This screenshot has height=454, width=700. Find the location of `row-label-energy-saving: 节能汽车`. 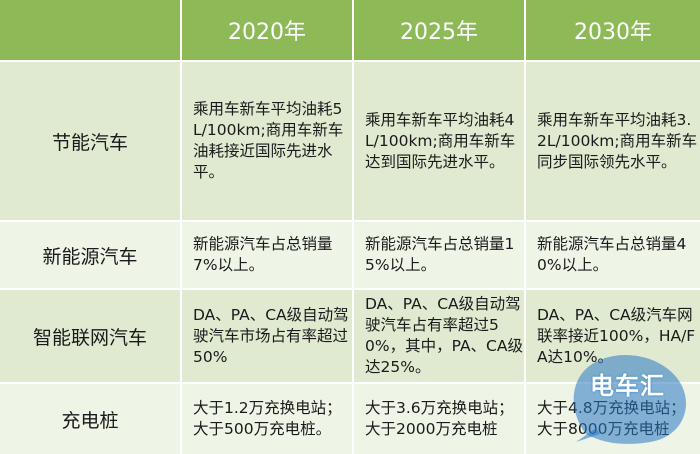

row-label-energy-saving: 节能汽车 is located at coordinates (91, 142).